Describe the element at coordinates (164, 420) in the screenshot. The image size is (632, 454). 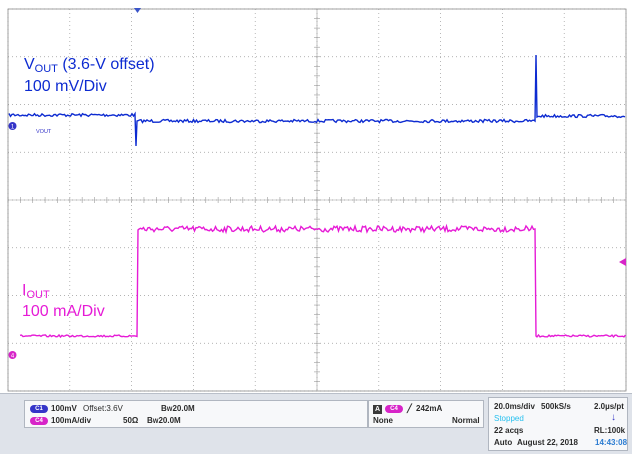
I see `ch4-bandwidth: BW20.0M` at that location.